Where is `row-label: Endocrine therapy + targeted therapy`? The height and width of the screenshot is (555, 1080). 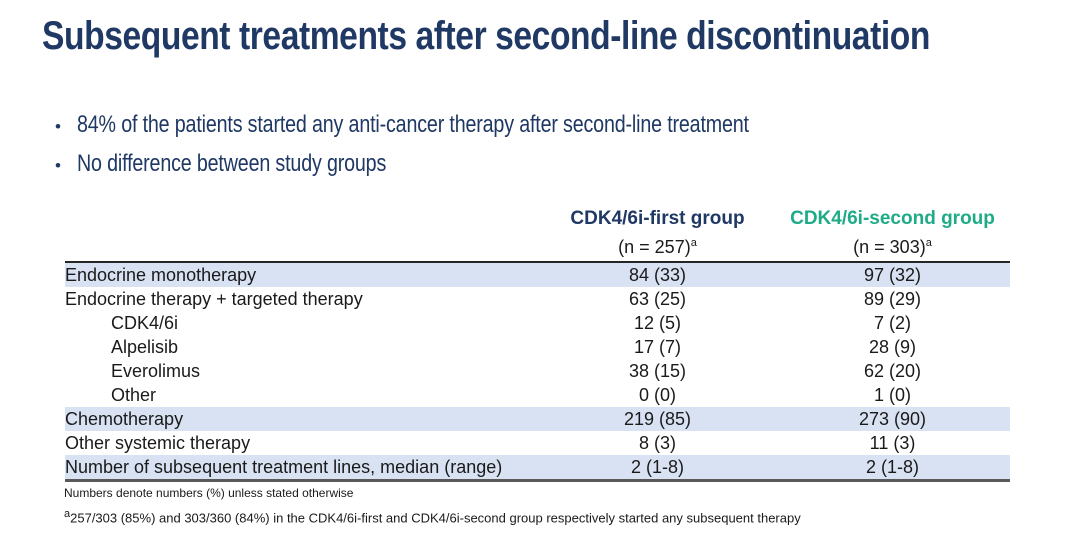 row-label: Endocrine therapy + targeted therapy is located at coordinates (214, 298).